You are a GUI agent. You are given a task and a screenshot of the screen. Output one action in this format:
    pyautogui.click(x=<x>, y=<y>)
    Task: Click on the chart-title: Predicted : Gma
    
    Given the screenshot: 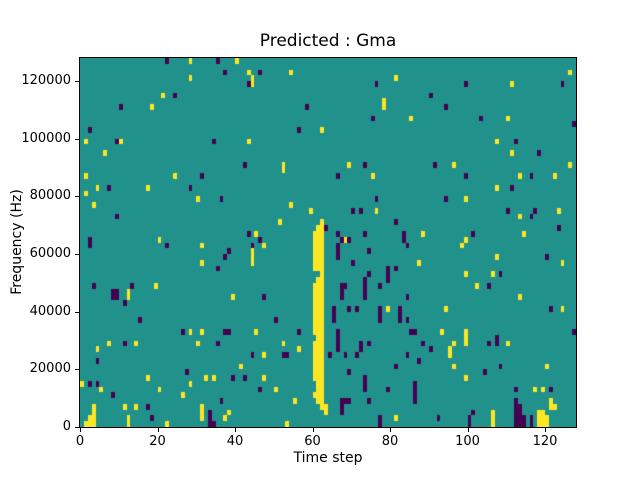 What is the action you would take?
    pyautogui.click(x=328, y=41)
    